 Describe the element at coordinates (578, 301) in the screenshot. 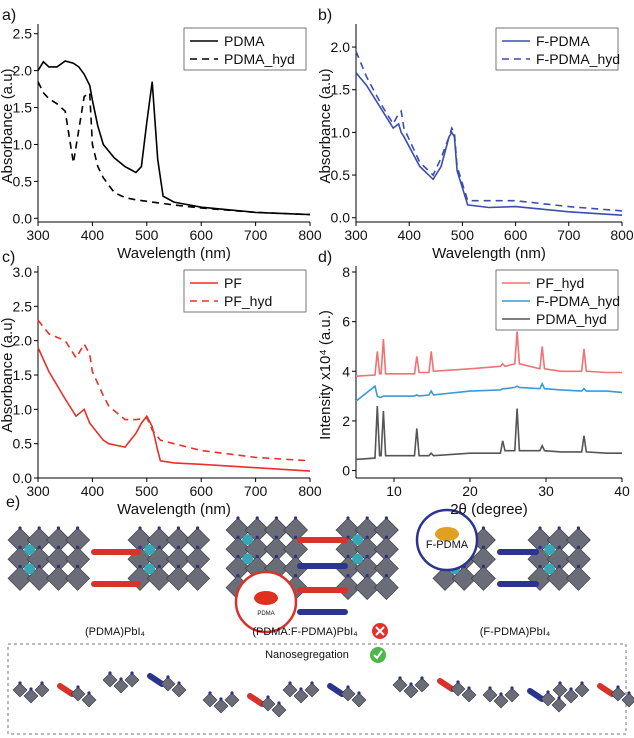

I see `legend-label: F-PDMA_hyd` at that location.